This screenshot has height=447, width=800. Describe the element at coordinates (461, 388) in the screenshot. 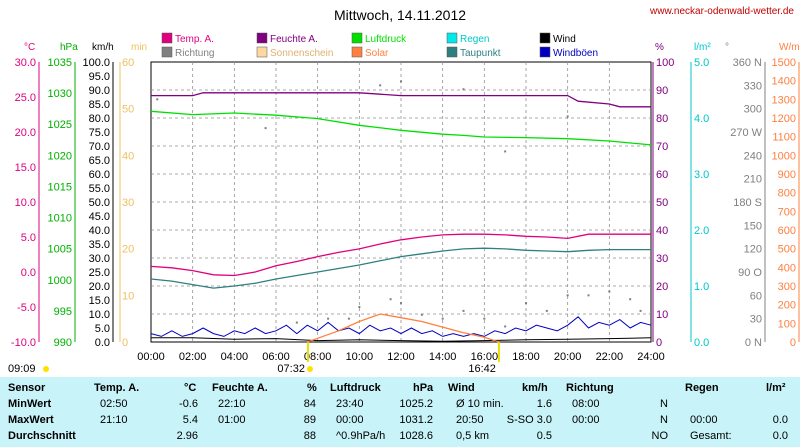

I see `header-wind: Wind` at that location.